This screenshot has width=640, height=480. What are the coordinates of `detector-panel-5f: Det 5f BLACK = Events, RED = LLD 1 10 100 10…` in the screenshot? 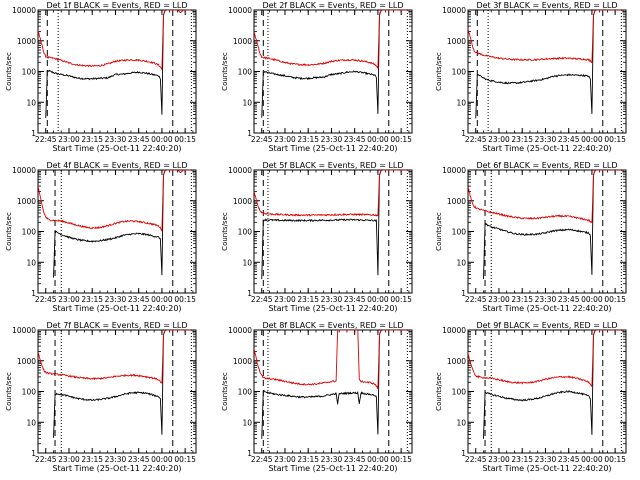 It's located at (317, 237).